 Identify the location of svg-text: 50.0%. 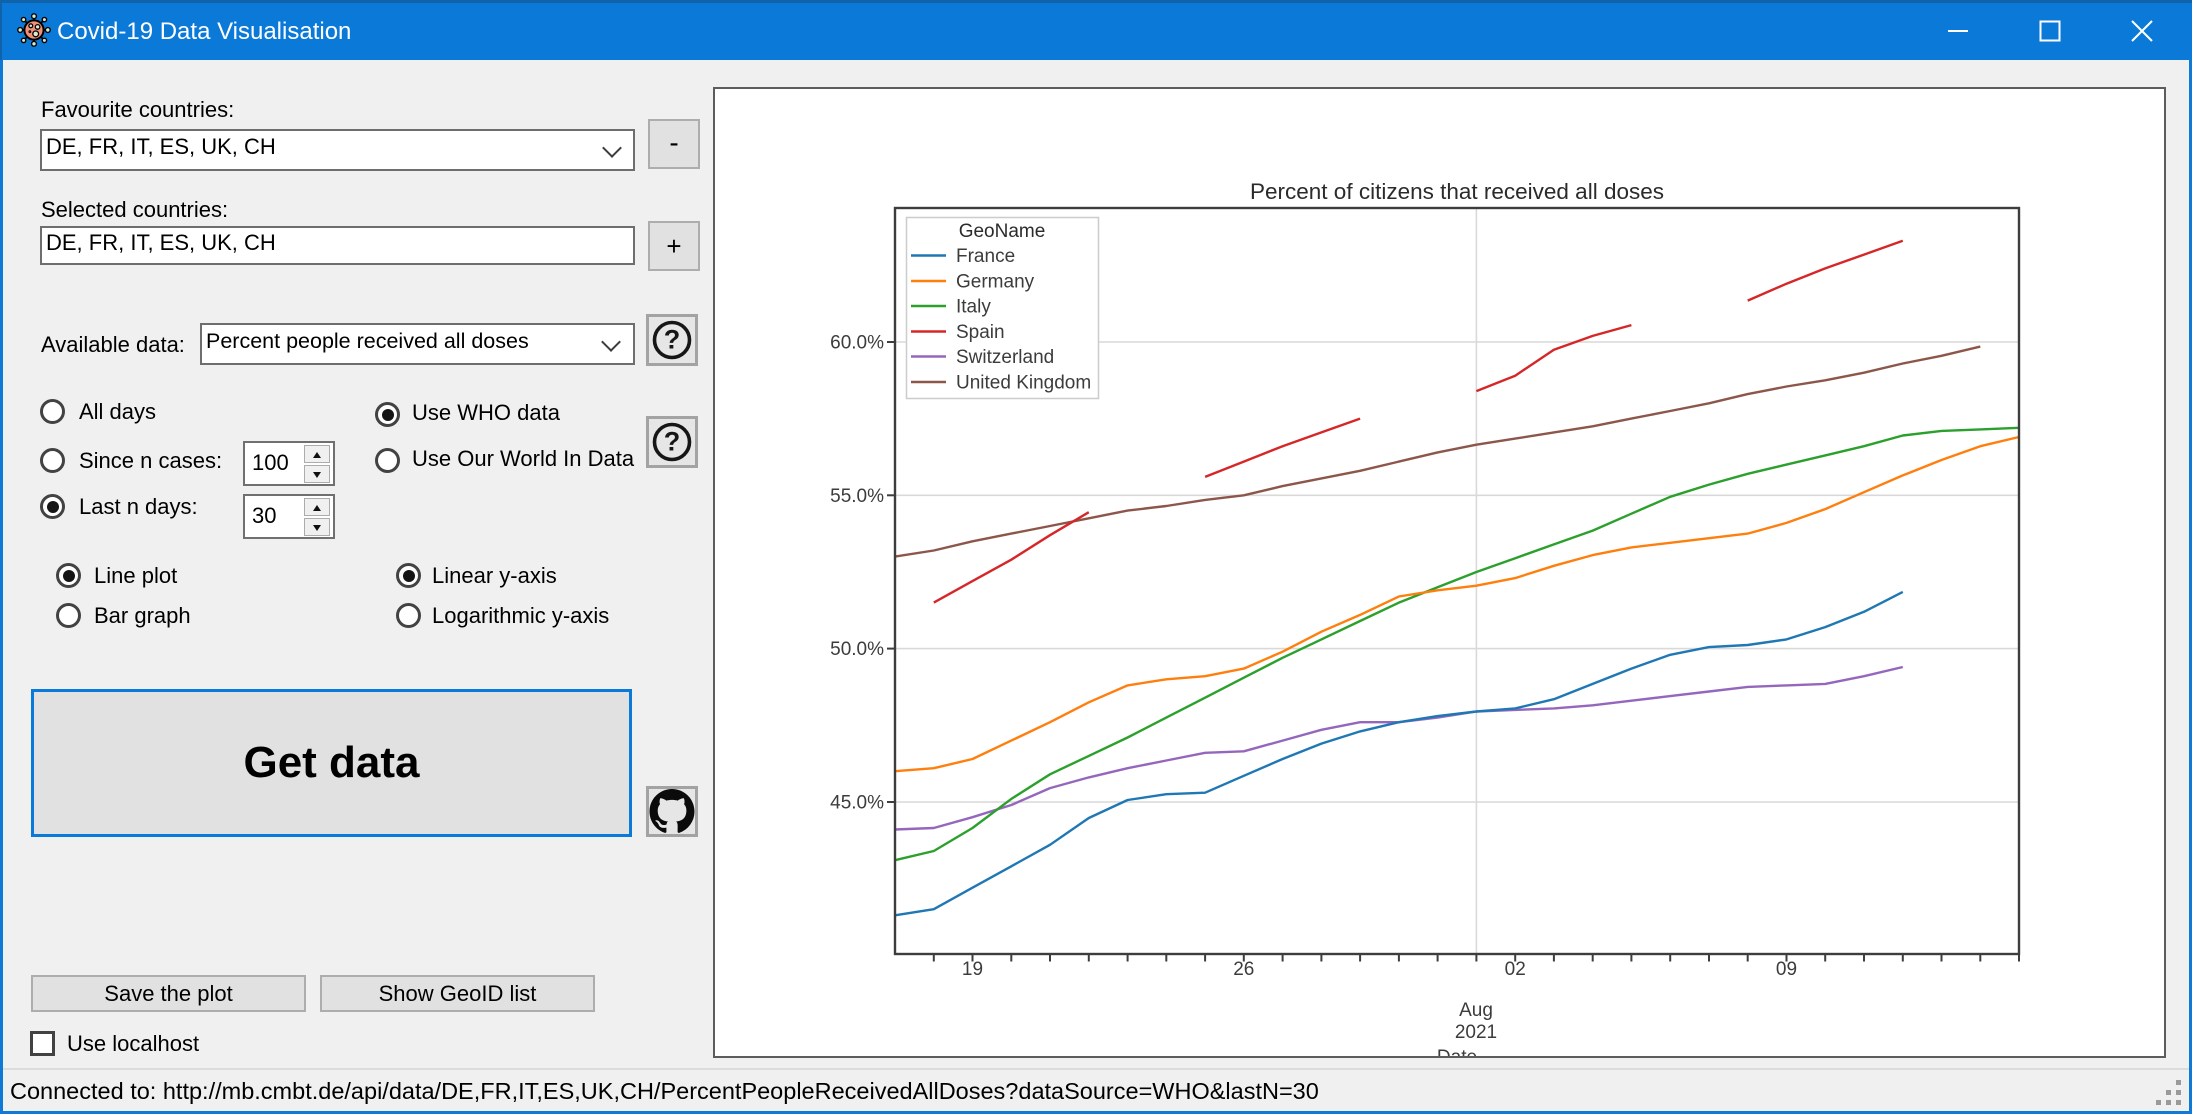
(857, 649).